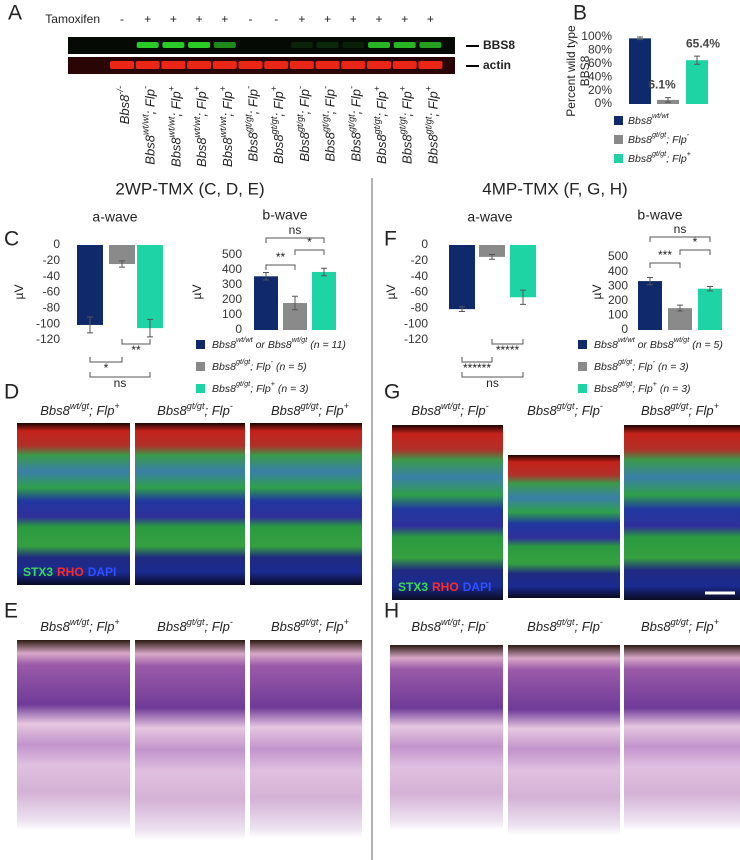 The width and height of the screenshot is (740, 860). What do you see at coordinates (56, 244) in the screenshot?
I see `y-tick-label: 0` at bounding box center [56, 244].